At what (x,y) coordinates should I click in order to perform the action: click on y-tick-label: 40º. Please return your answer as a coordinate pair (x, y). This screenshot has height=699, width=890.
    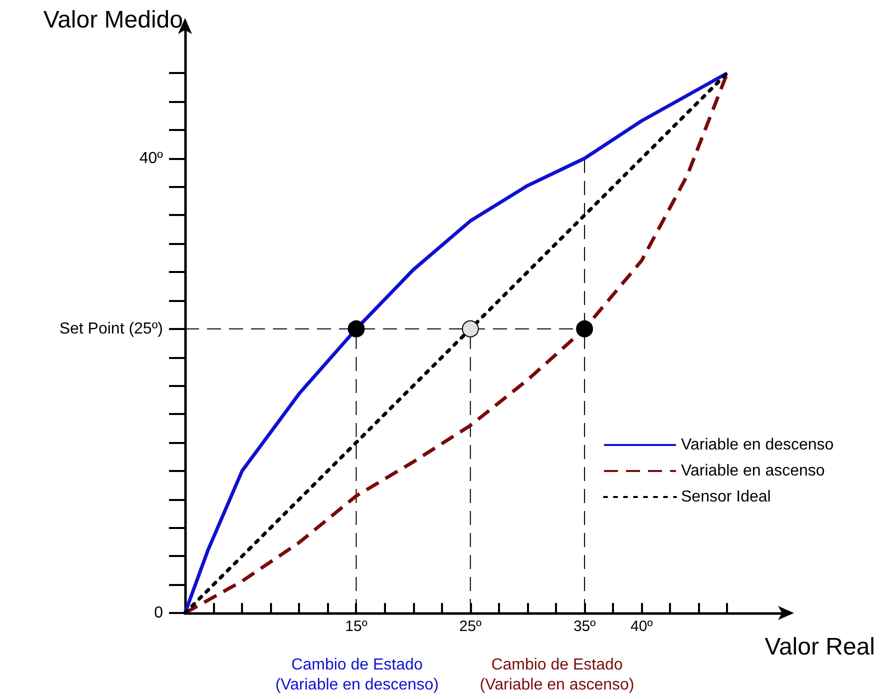
    Looking at the image, I should click on (151, 158).